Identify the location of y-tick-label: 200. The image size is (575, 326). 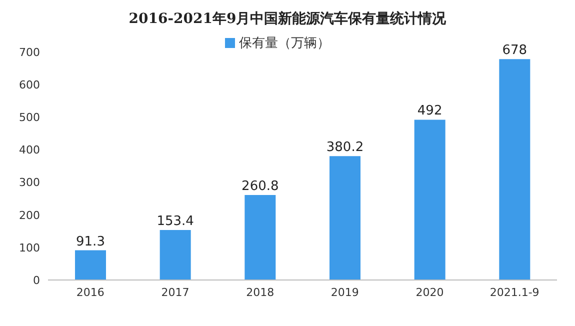
(29, 215).